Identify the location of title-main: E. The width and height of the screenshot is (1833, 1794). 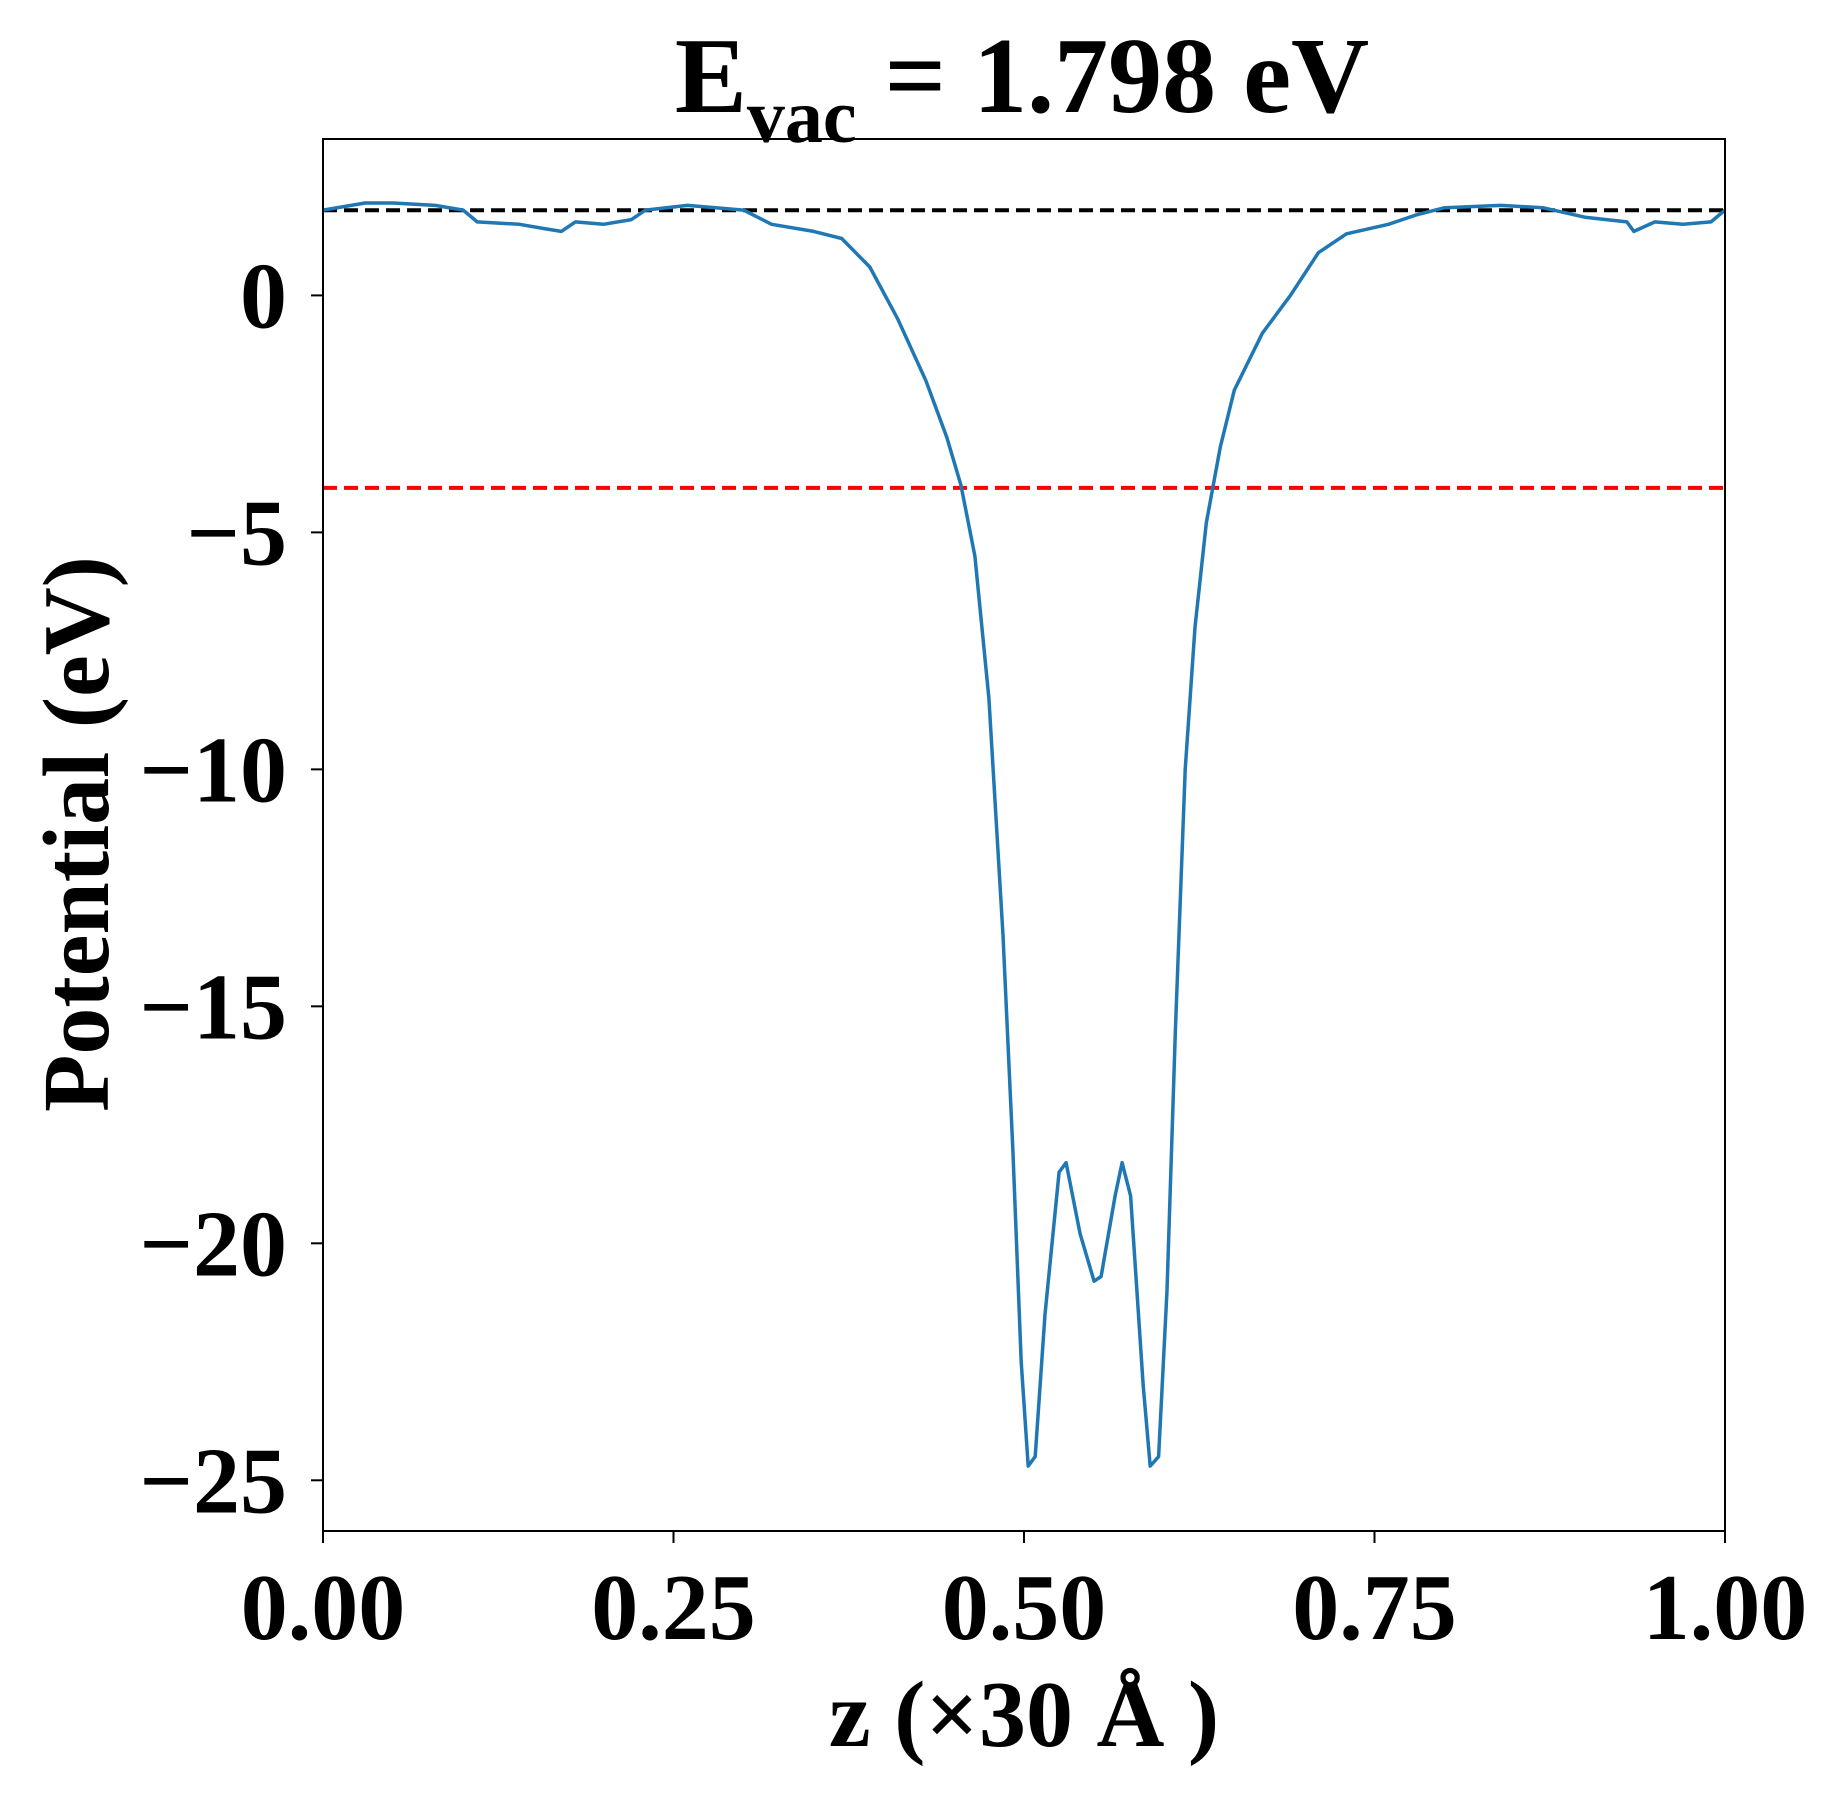
(711, 76).